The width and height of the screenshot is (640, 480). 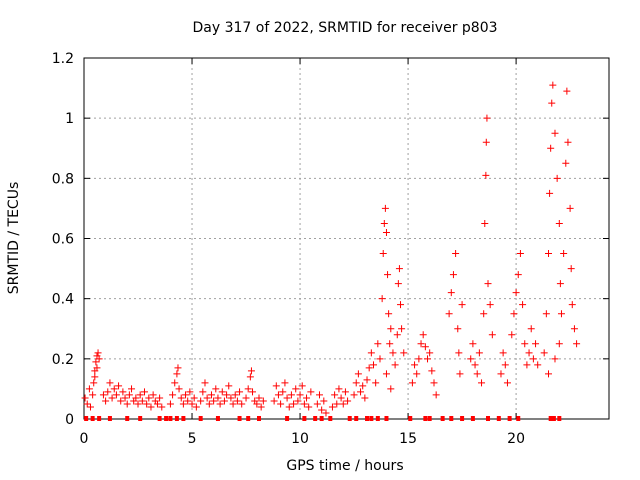 What do you see at coordinates (300, 439) in the screenshot?
I see `x-tick-label: 10` at bounding box center [300, 439].